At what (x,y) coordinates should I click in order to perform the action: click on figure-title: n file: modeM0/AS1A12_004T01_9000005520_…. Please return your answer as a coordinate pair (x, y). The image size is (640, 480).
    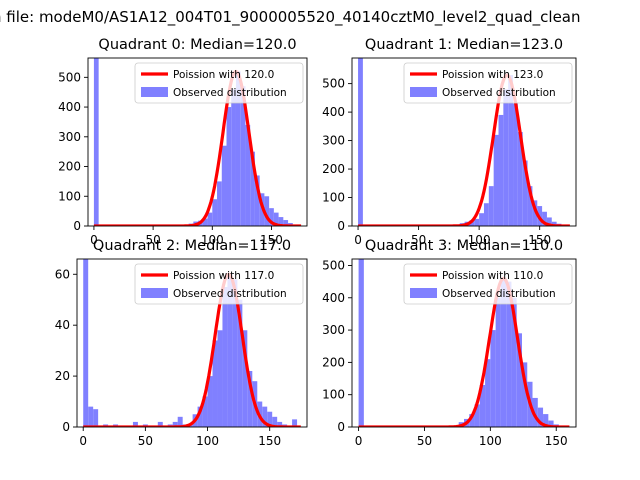
    Looking at the image, I should click on (290, 17).